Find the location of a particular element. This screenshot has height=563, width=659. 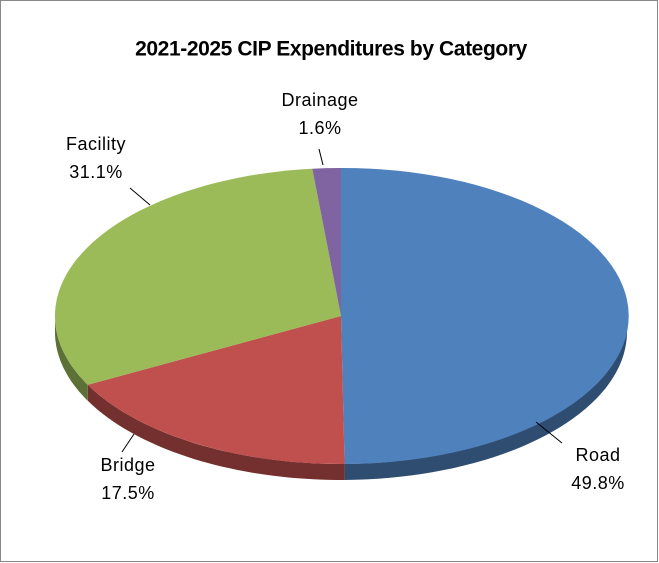

slice-value-label: 49.8% is located at coordinates (598, 483).